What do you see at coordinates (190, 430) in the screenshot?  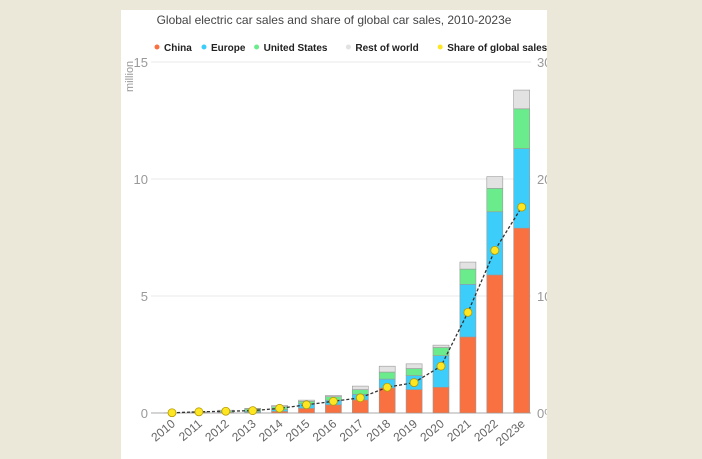 I see `x-tick-label: 2011` at bounding box center [190, 430].